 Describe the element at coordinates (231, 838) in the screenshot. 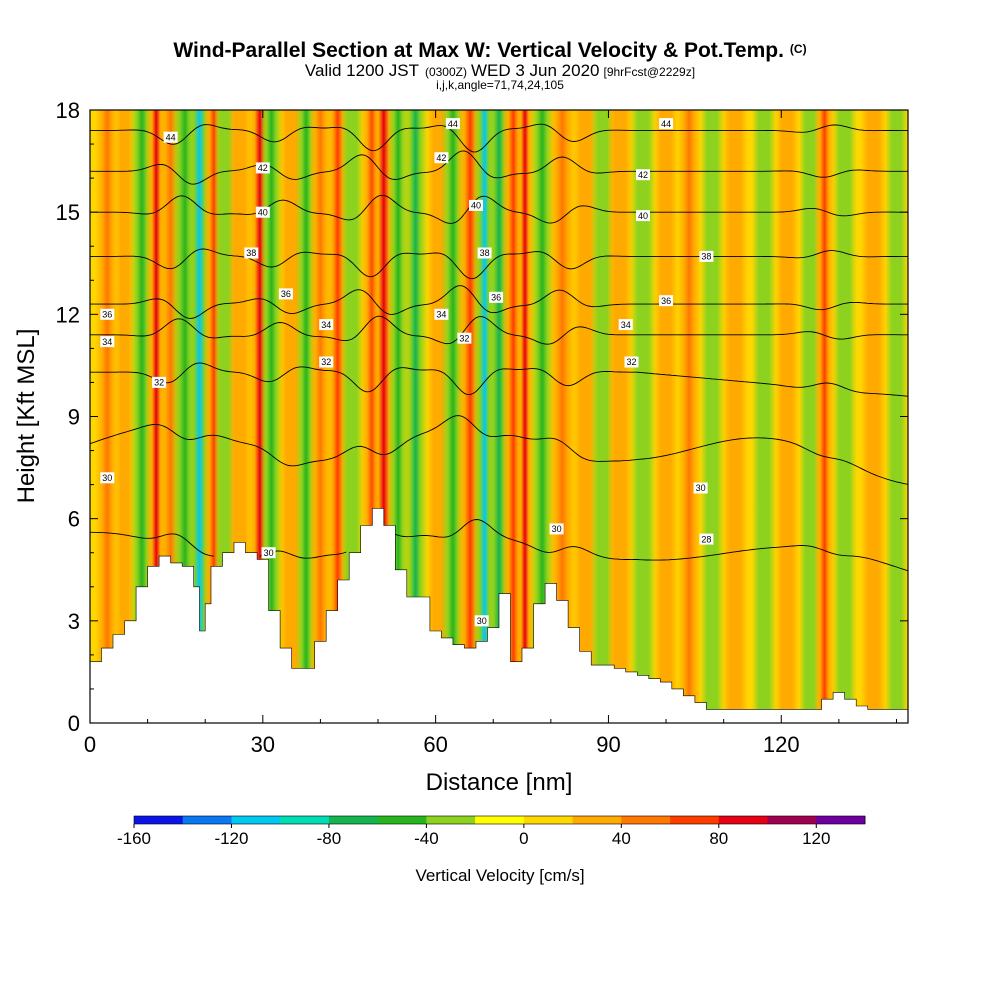

I see `colorbar-label: -120` at that location.